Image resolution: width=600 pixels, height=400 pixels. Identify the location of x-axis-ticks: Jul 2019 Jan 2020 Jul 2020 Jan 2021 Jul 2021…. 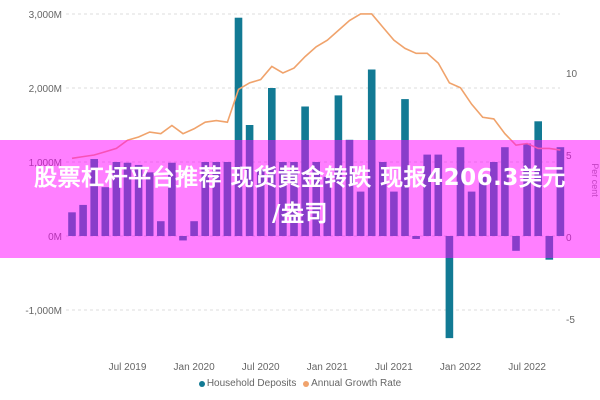
(328, 367).